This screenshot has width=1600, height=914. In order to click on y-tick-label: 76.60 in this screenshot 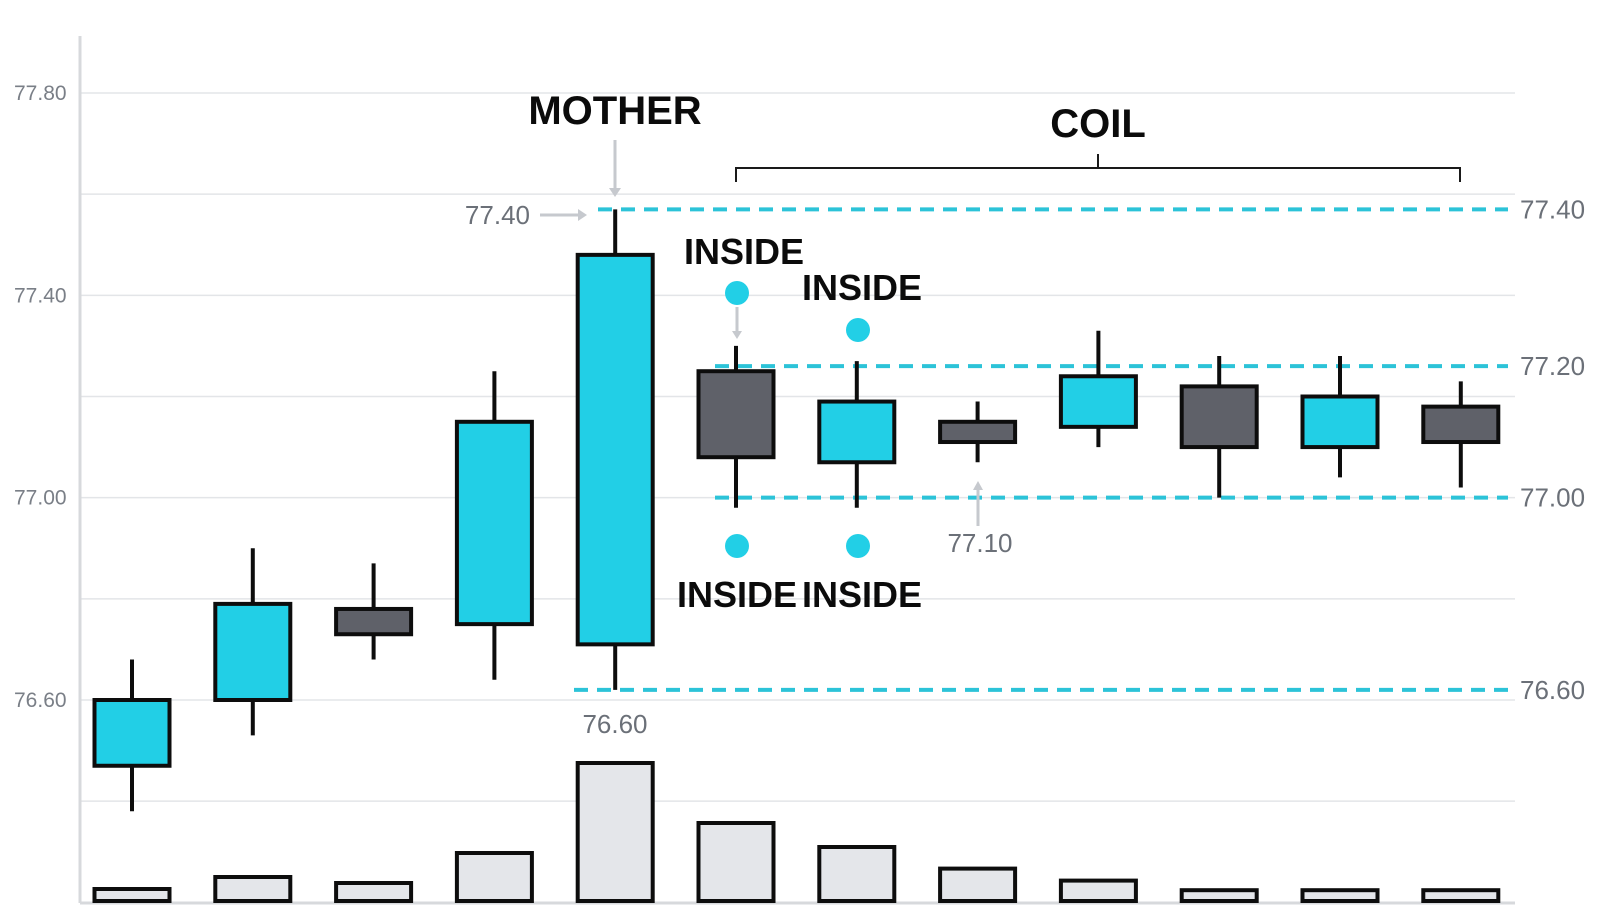, I will do `click(40, 700)`.